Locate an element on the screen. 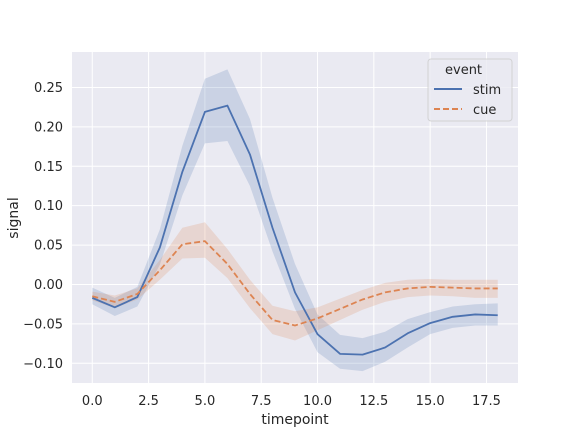 This screenshot has width=576, height=432. legend-box is located at coordinates (470, 90).